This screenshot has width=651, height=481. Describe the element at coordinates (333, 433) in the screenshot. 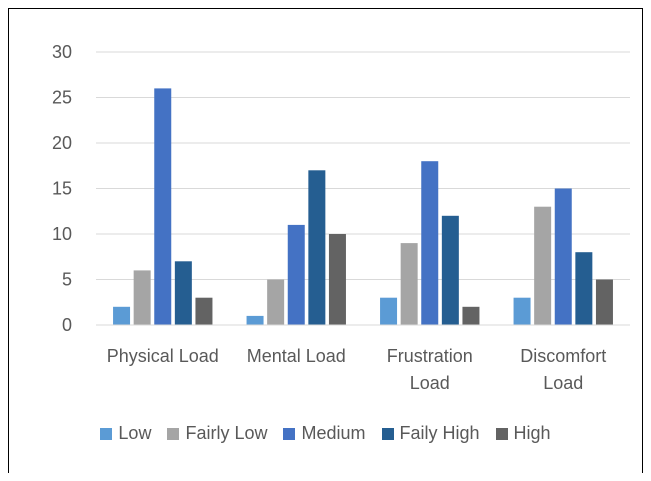

I see `legend-label: Medium` at that location.